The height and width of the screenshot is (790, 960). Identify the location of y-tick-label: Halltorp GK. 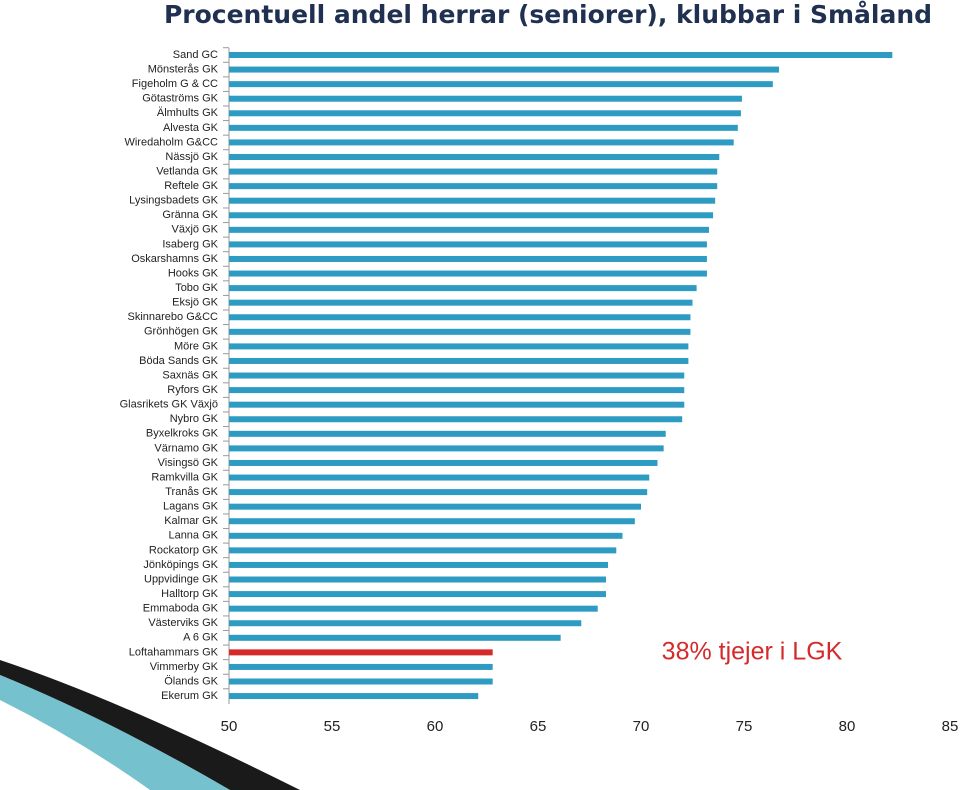
(190, 594).